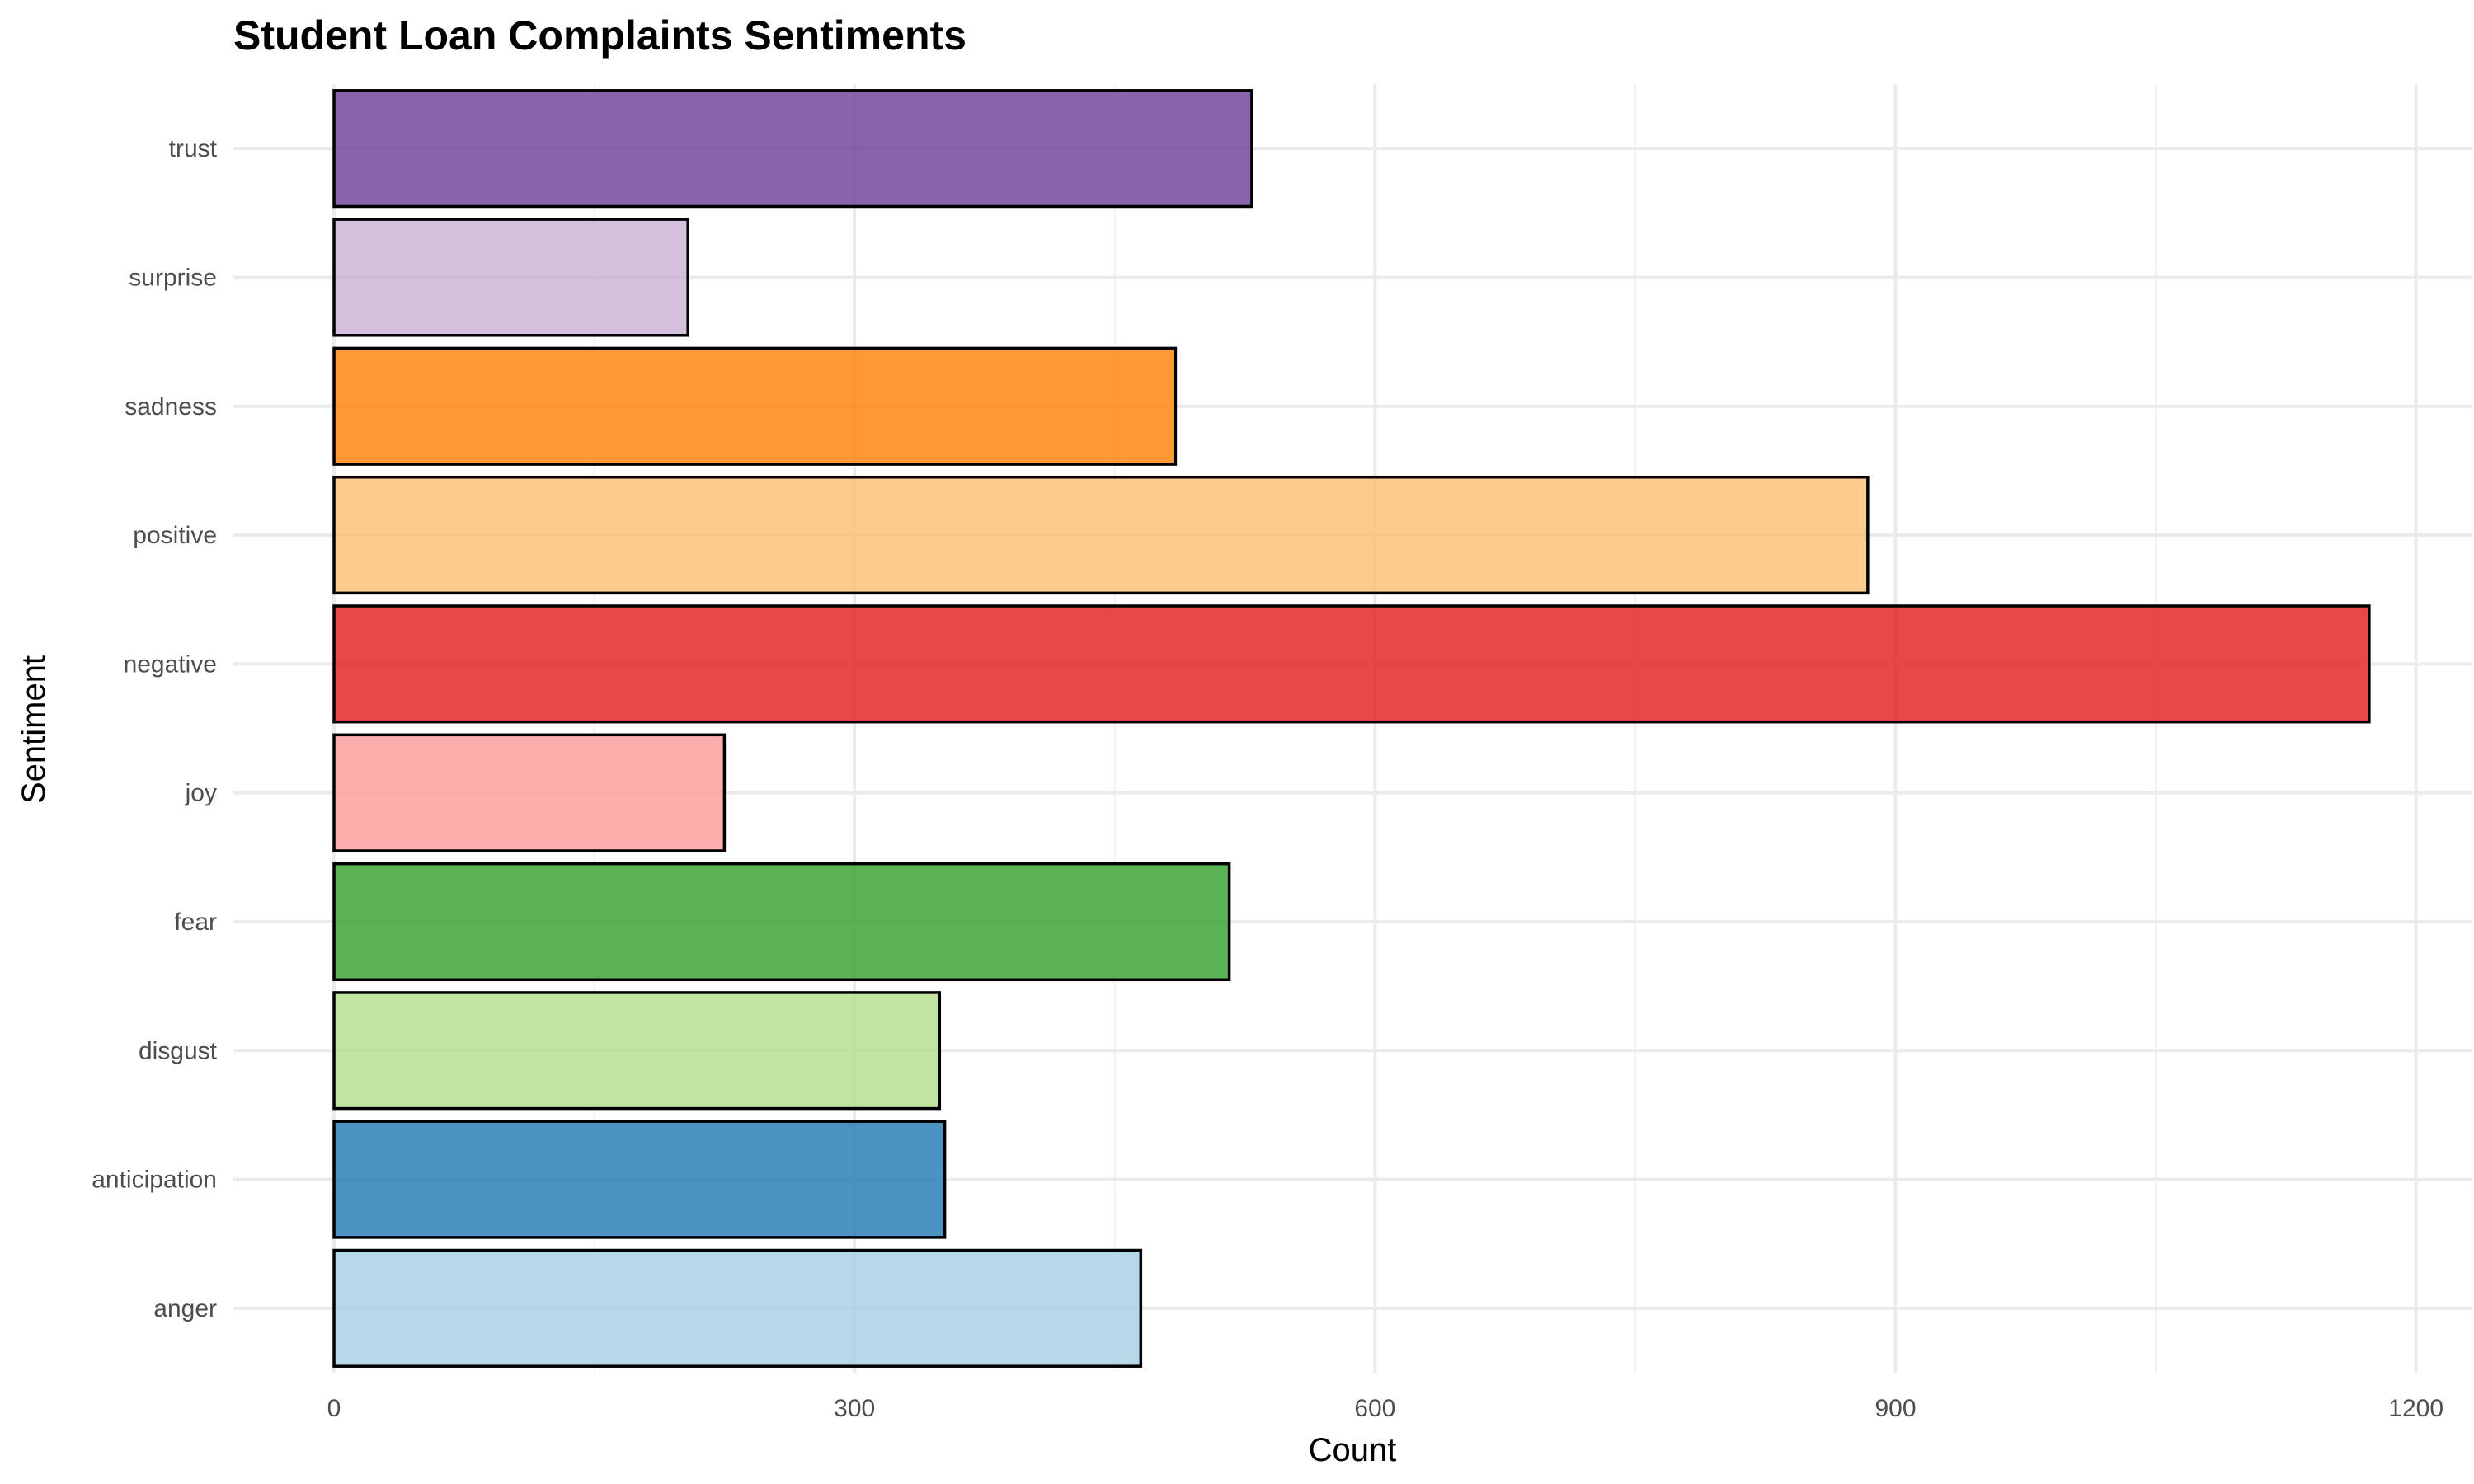 The width and height of the screenshot is (2474, 1484). What do you see at coordinates (781, 922) in the screenshot?
I see `bar-fear` at bounding box center [781, 922].